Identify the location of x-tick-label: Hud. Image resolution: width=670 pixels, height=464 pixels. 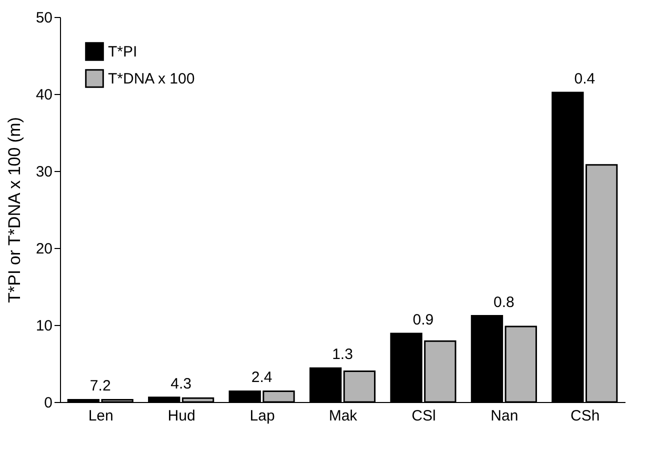
(182, 416).